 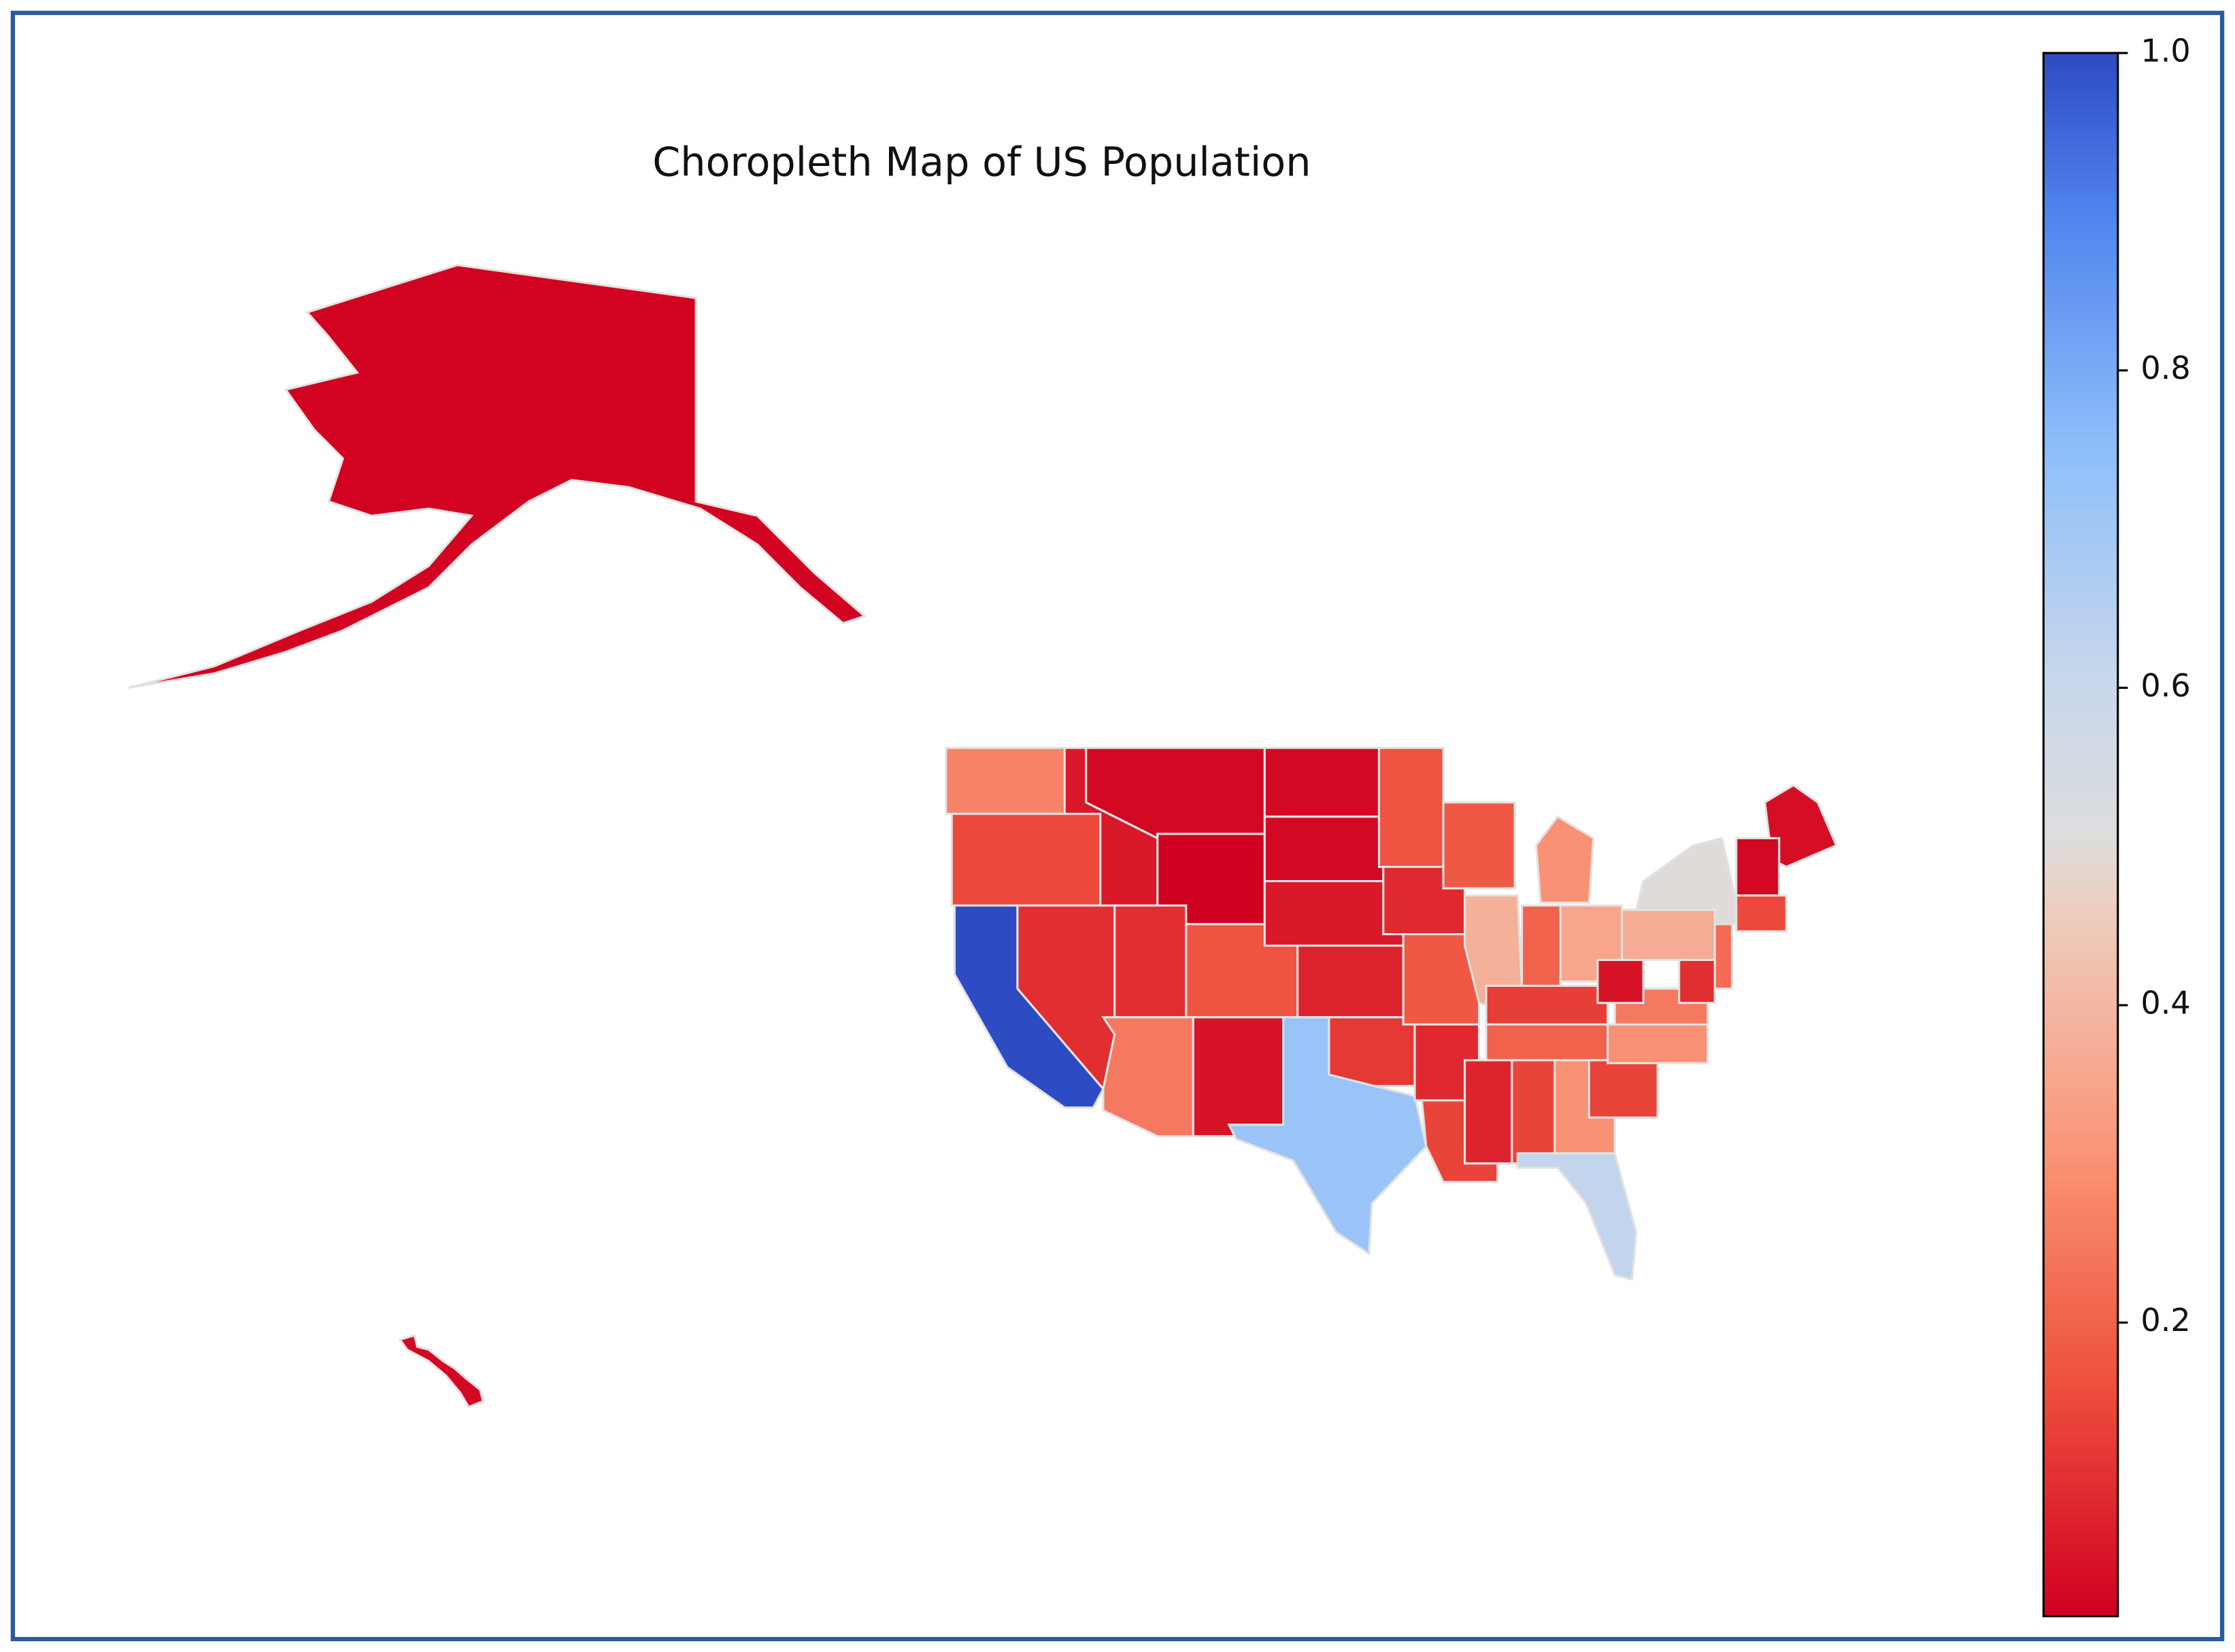 I want to click on colorbar-tick-label: 0.6, so click(x=2165, y=686).